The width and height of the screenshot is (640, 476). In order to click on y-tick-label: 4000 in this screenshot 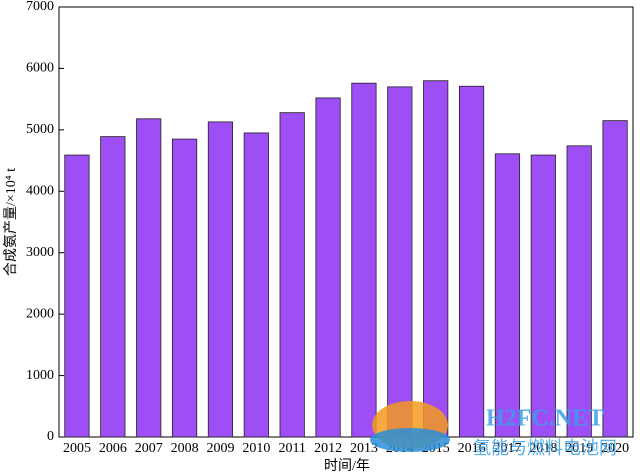, I will do `click(40, 191)`.